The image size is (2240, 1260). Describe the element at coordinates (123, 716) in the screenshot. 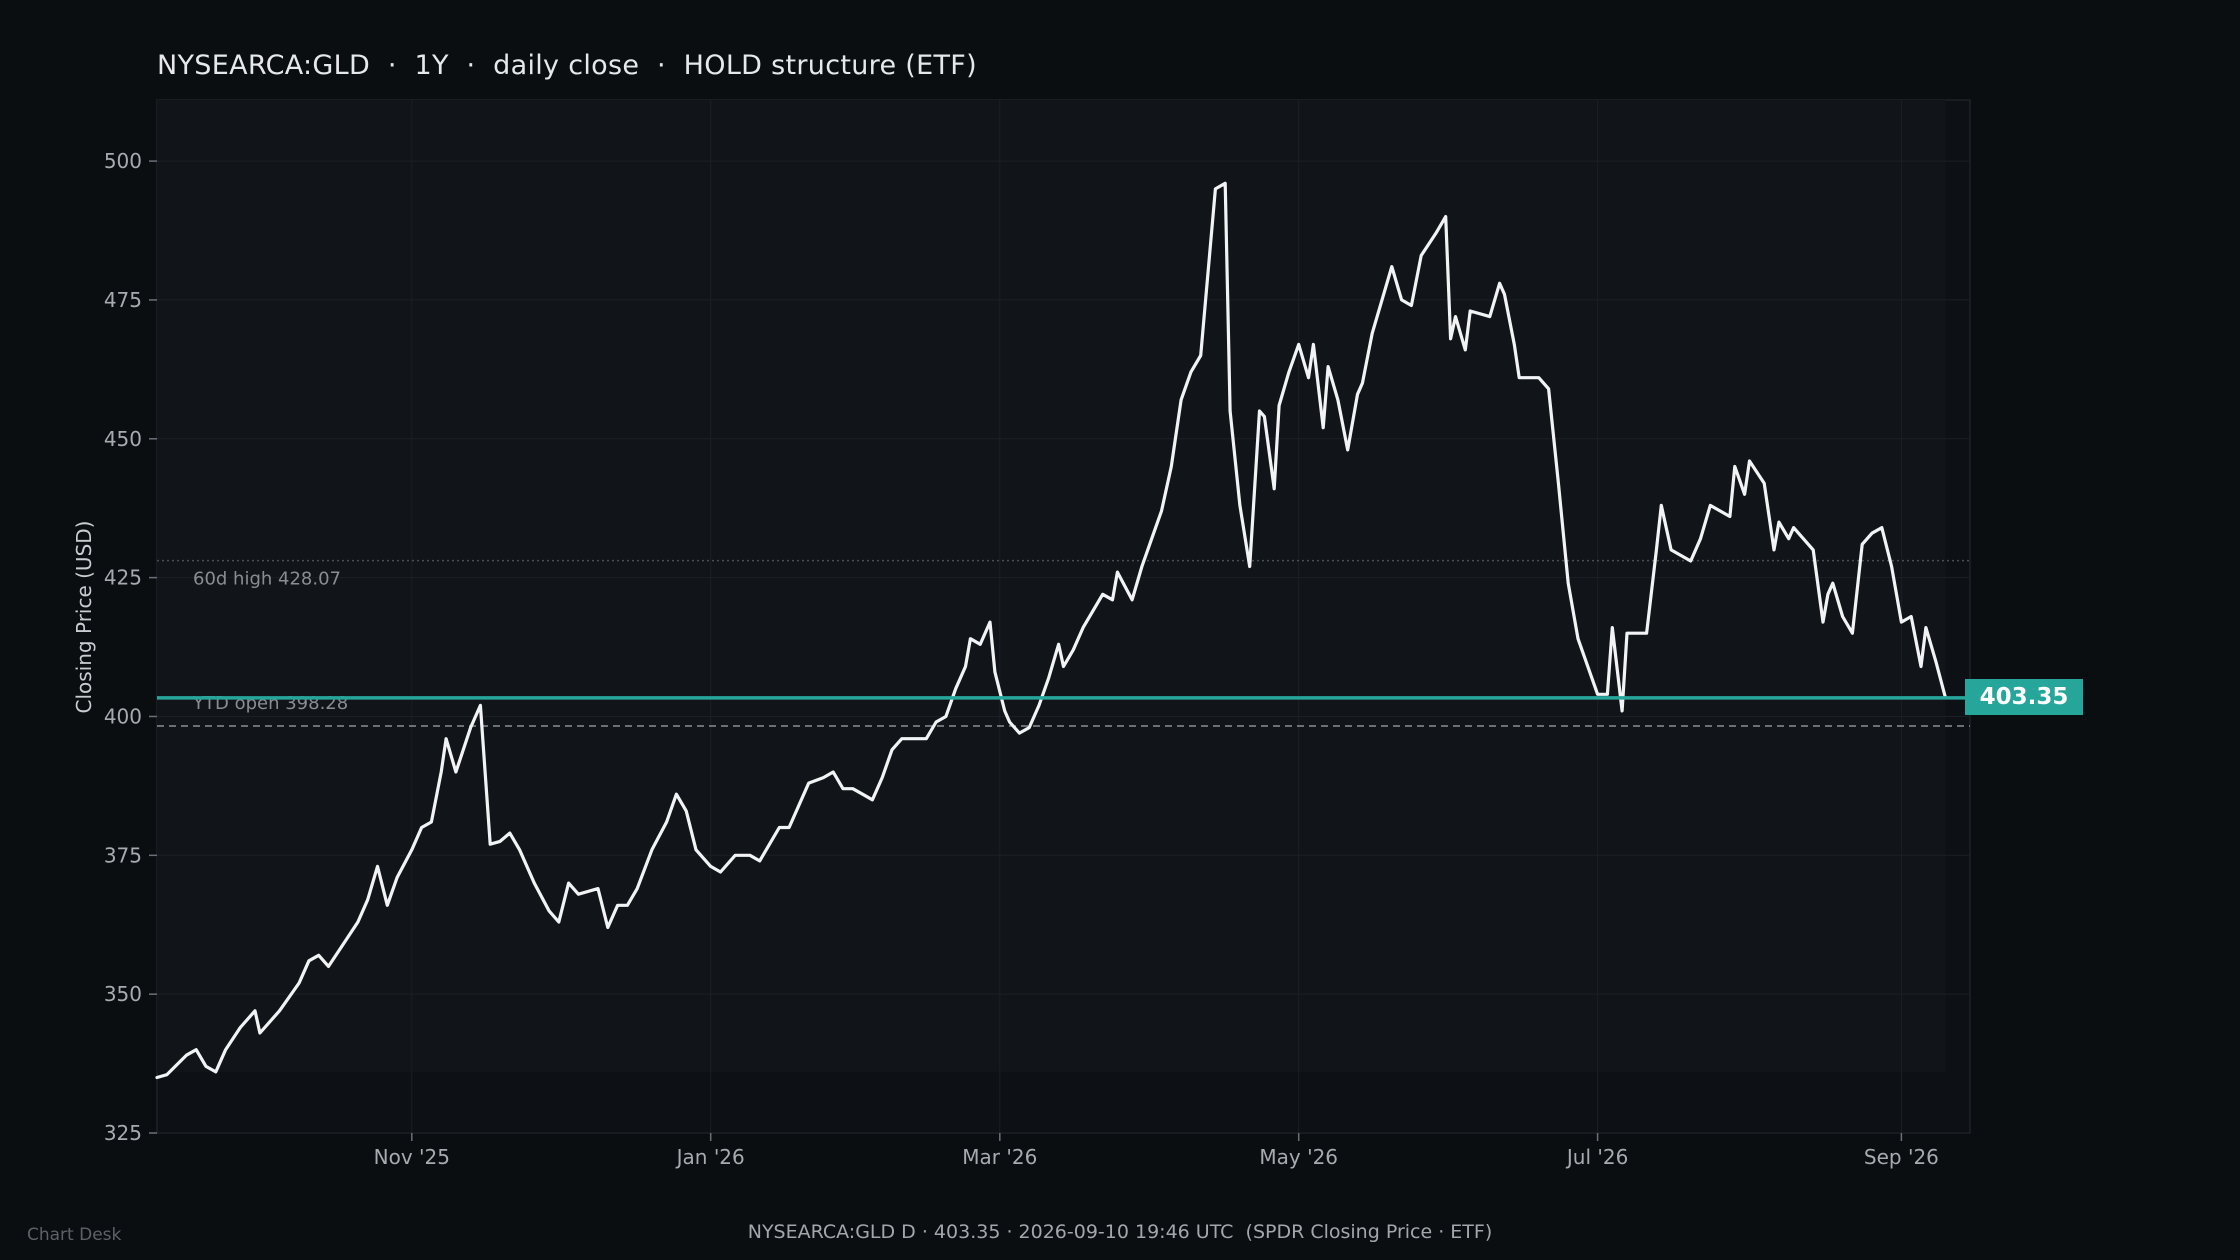

I see `y-tick-label: 400` at that location.